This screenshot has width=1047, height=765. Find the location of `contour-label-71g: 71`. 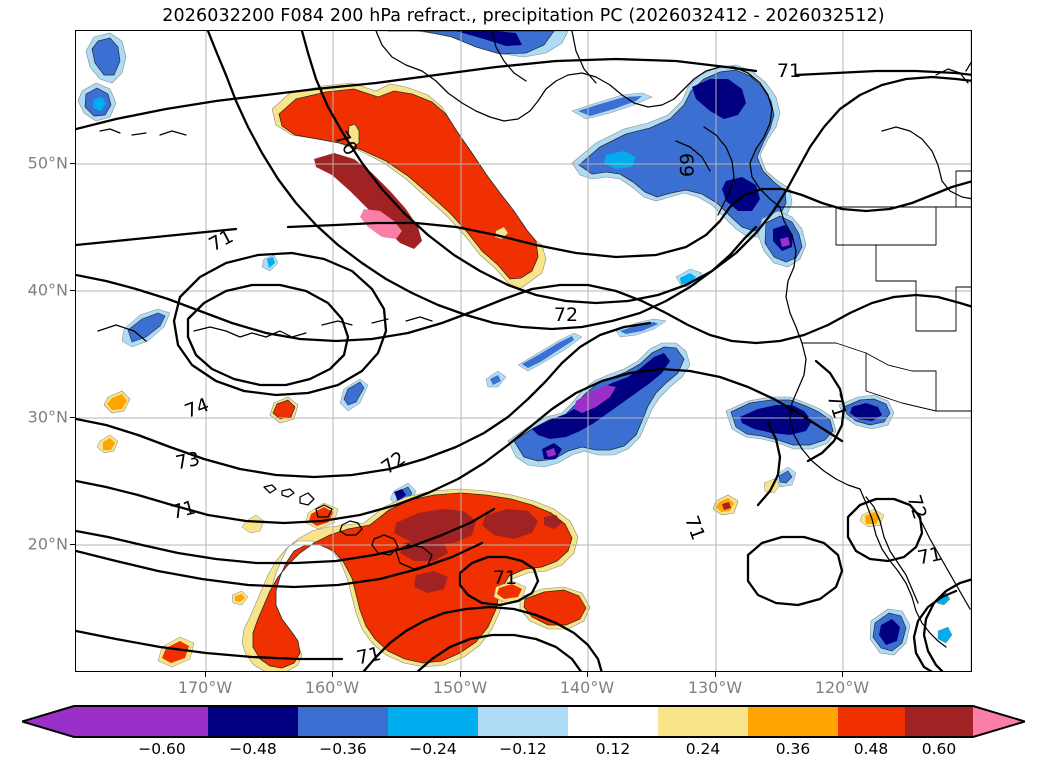

contour-label-71g: 71 is located at coordinates (930, 556).